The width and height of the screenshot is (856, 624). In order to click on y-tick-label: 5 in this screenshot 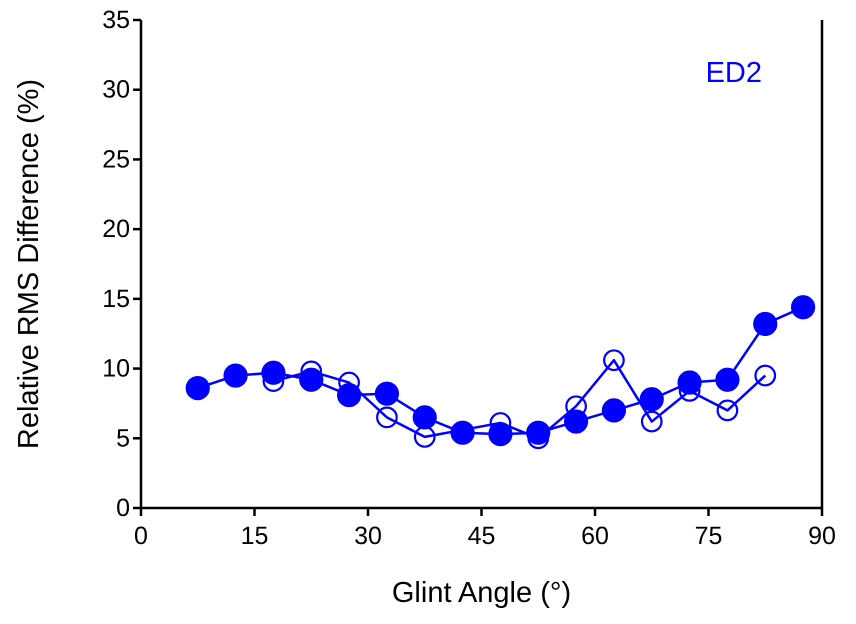, I will do `click(123, 438)`.